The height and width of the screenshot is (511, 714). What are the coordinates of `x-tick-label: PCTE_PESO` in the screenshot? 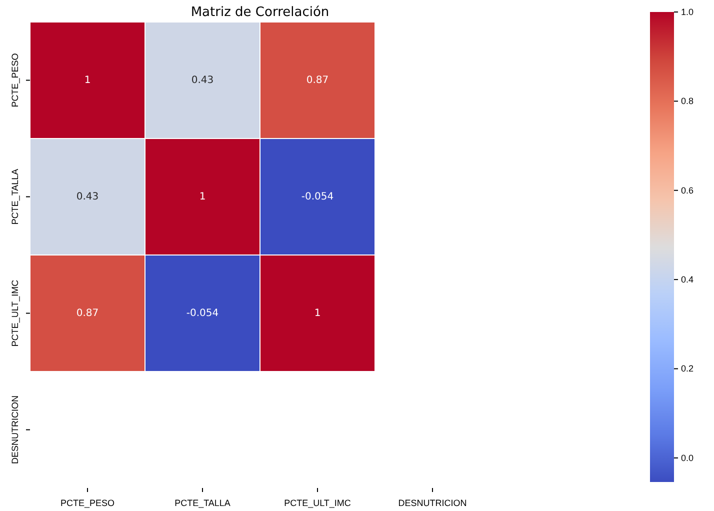 It's located at (87, 503).